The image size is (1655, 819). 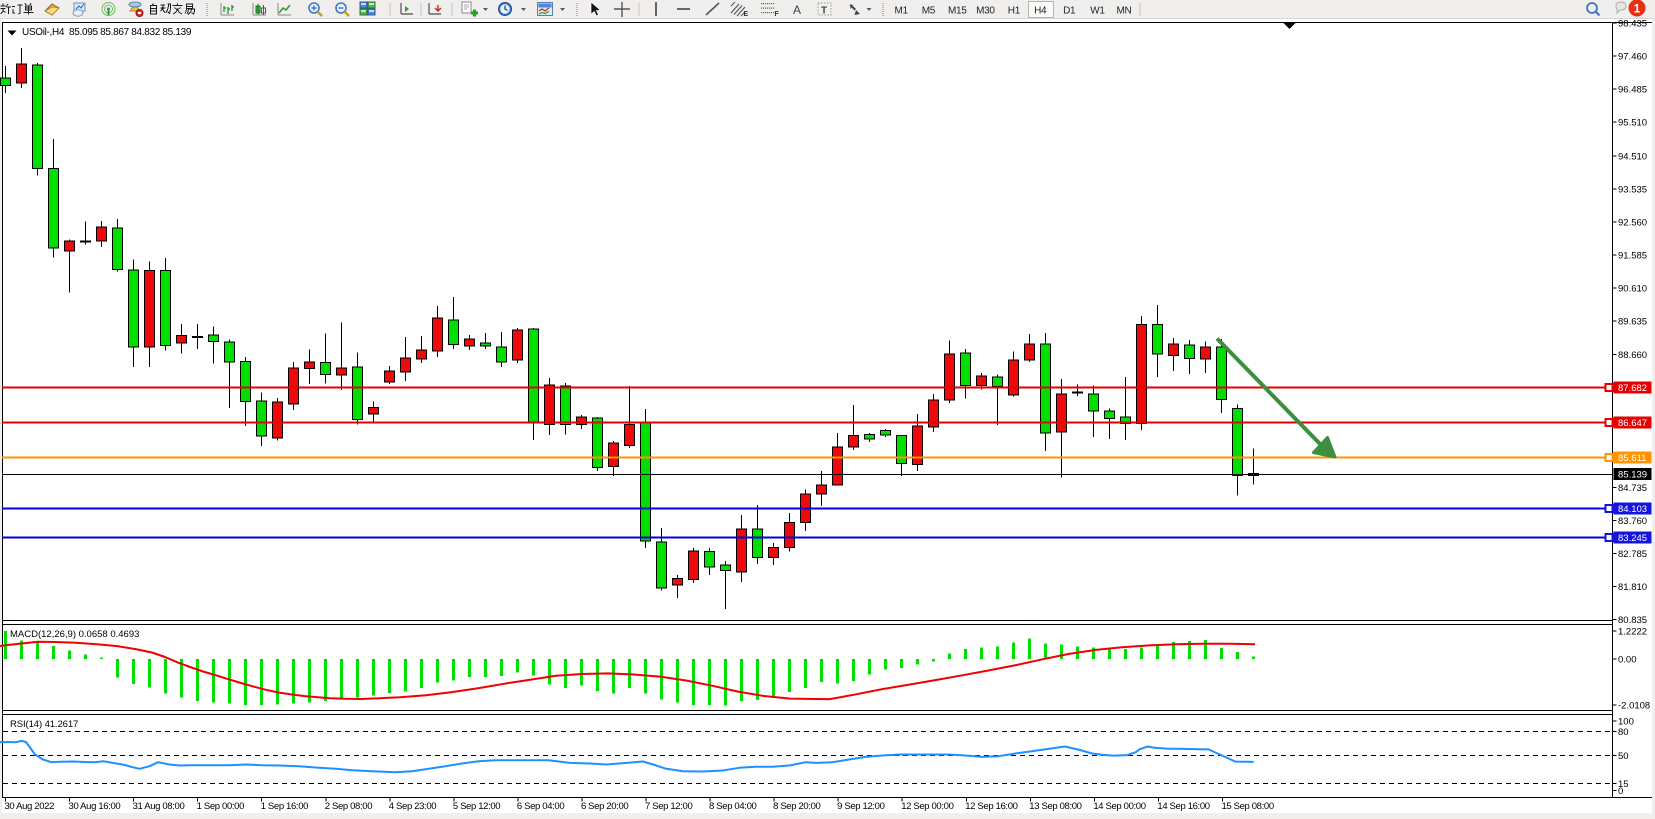 I want to click on svg-text: 91.585, so click(x=1632, y=256).